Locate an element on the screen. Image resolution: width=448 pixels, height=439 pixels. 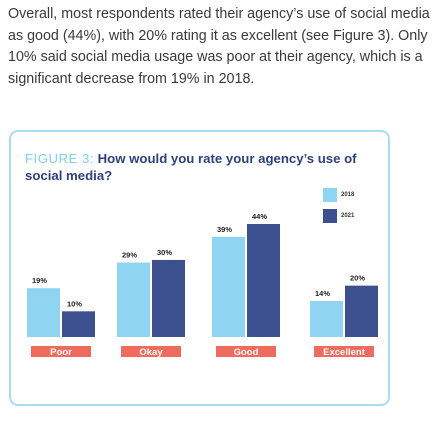
legend-item-2021: 2021 is located at coordinates (338, 216).